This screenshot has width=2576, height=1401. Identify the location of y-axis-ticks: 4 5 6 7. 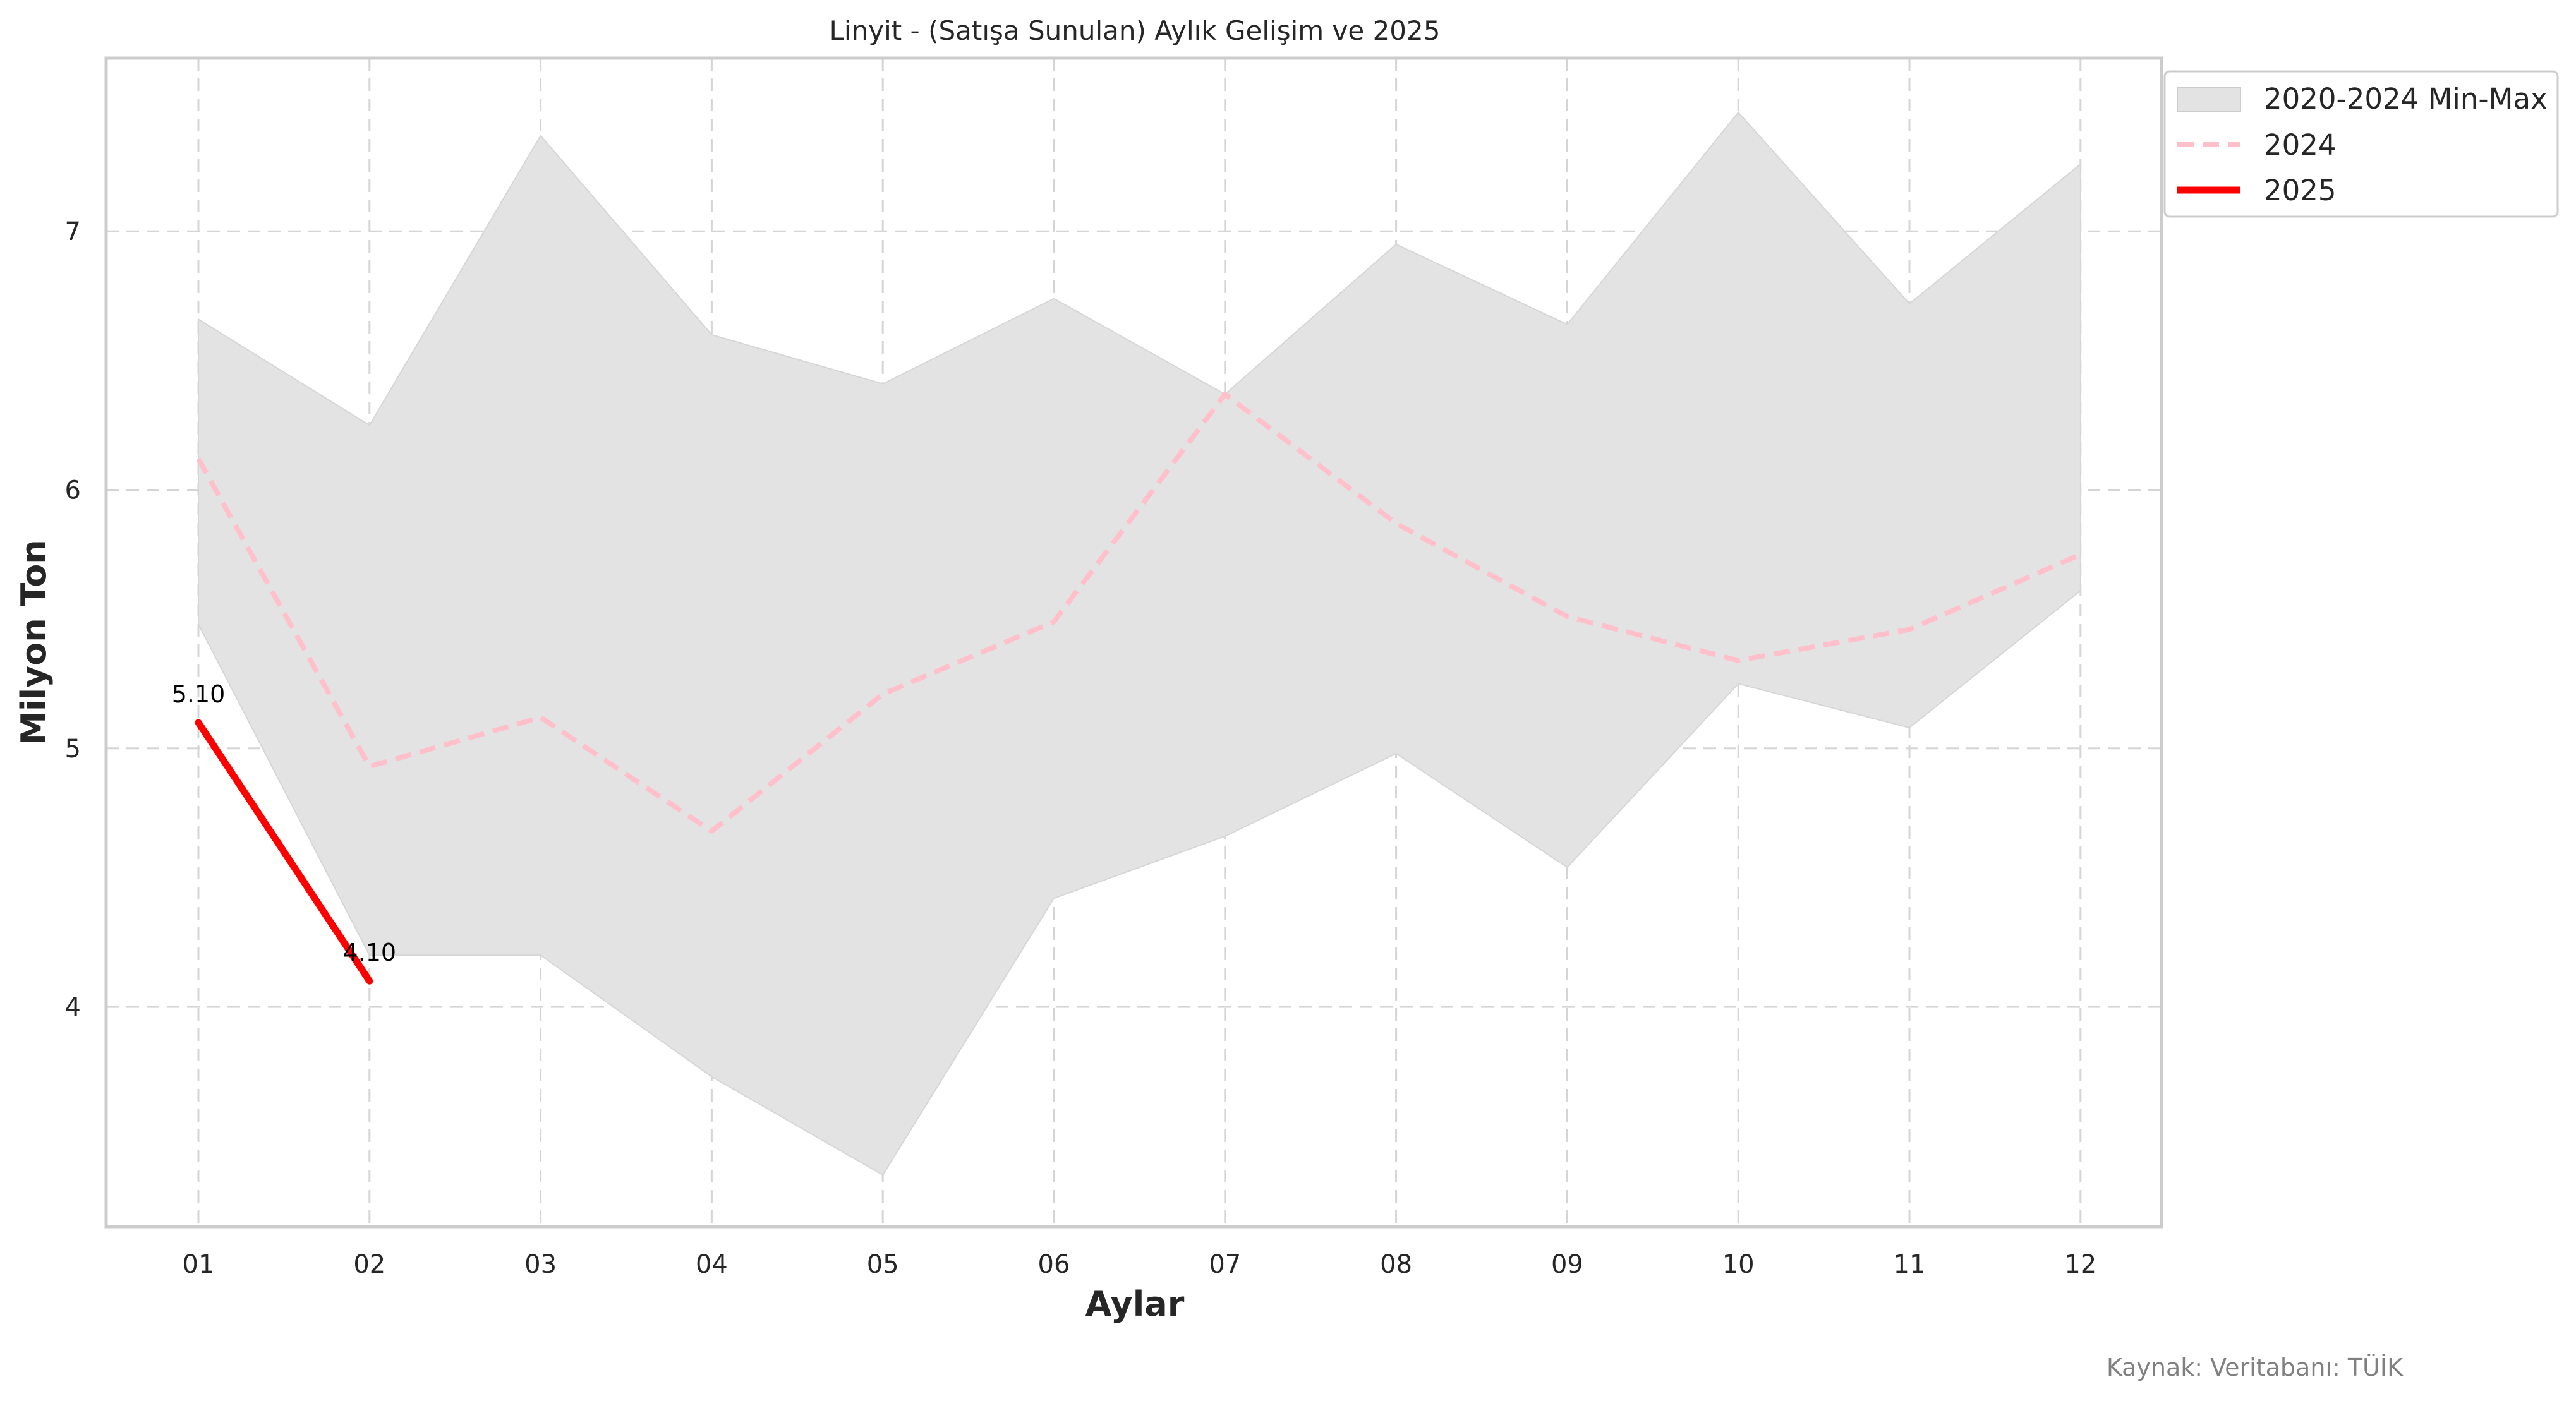
(73, 620).